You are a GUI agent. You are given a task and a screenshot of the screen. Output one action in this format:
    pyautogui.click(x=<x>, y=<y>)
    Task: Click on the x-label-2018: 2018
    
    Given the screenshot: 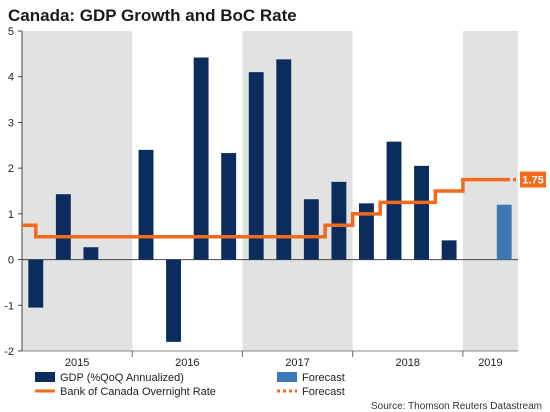 What is the action you would take?
    pyautogui.click(x=408, y=363)
    